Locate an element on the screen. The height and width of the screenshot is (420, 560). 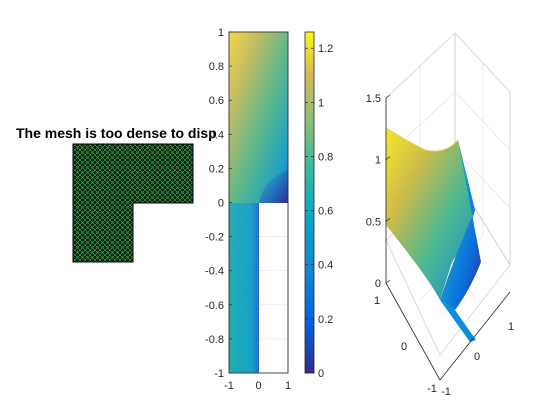
surface-ytick-label: -1 is located at coordinates (432, 389).